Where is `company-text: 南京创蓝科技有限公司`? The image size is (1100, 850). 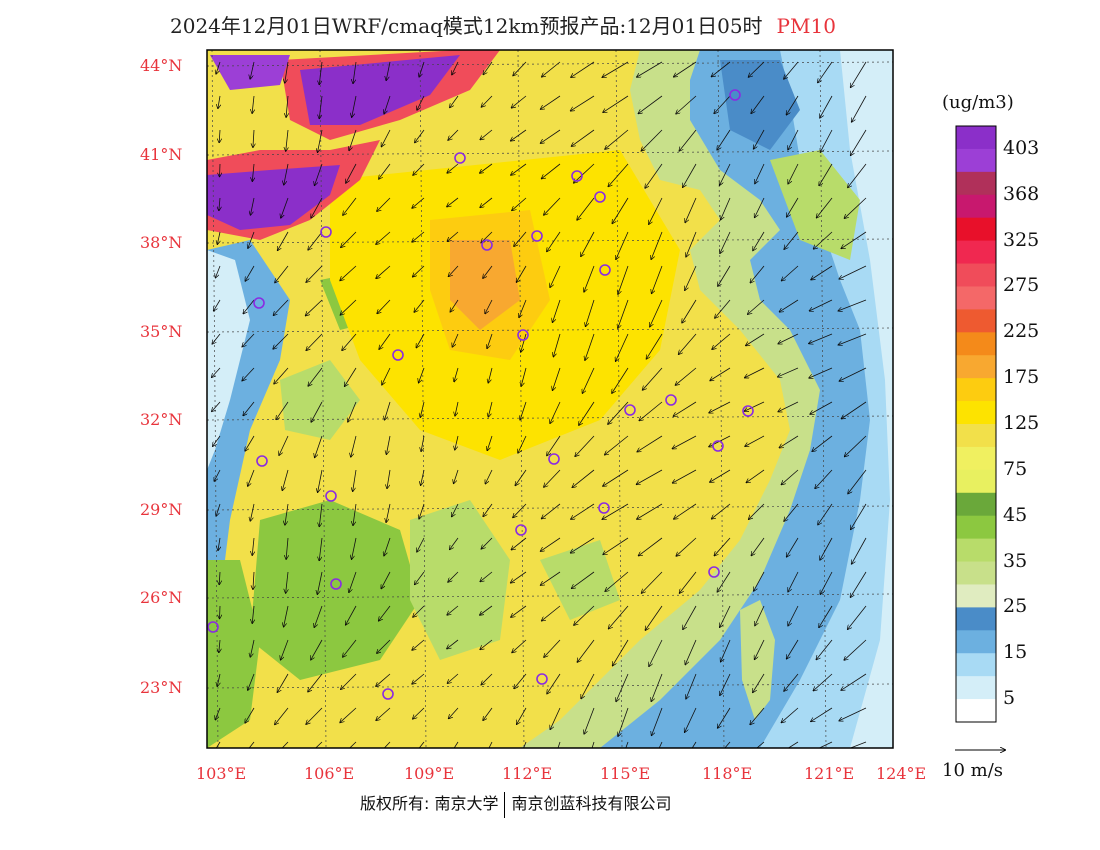 company-text: 南京创蓝科技有限公司 is located at coordinates (591, 803).